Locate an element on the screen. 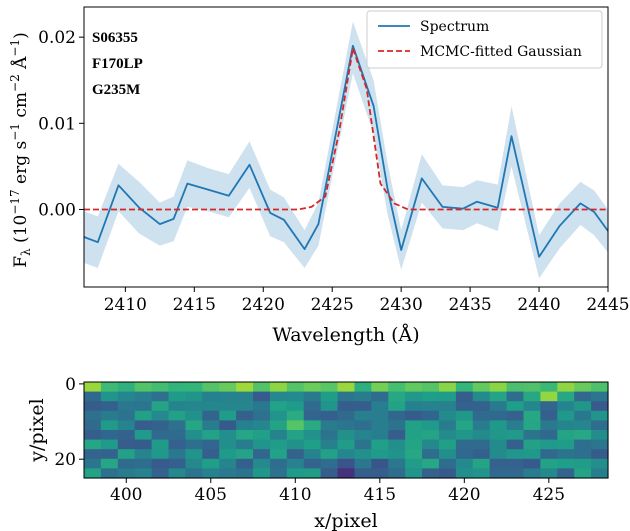 Image resolution: width=630 pixels, height=531 pixels. x-tick-label: 2425 is located at coordinates (332, 305).